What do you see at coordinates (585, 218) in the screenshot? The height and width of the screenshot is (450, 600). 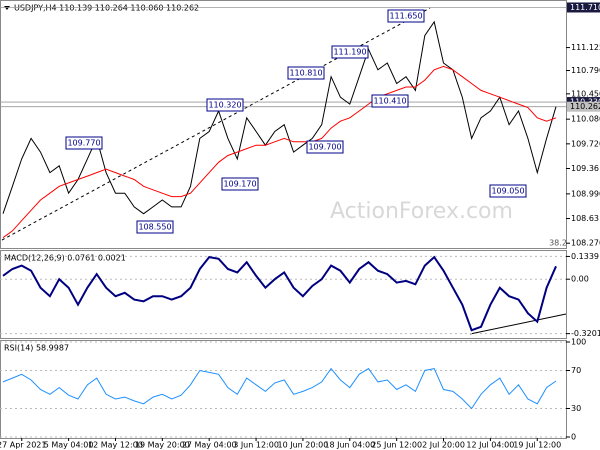 I see `y-tick-label: 108.63` at bounding box center [585, 218].